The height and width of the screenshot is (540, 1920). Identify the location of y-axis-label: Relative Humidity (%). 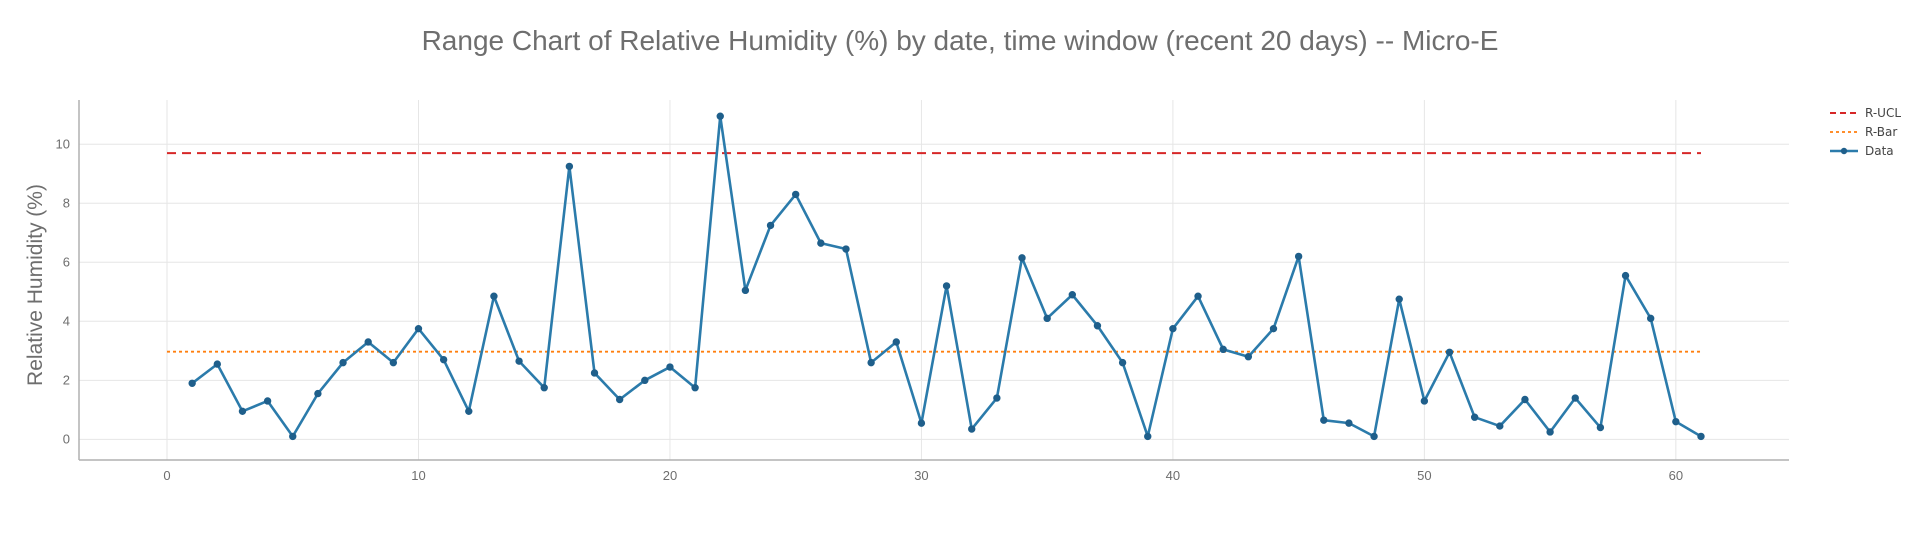
(35, 285).